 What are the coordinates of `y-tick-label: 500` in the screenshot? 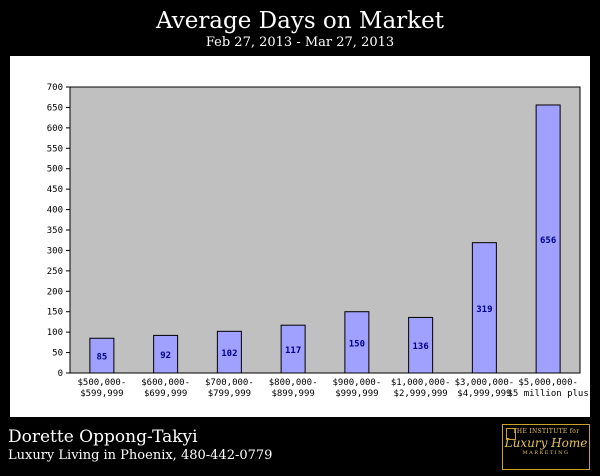 It's located at (55, 170).